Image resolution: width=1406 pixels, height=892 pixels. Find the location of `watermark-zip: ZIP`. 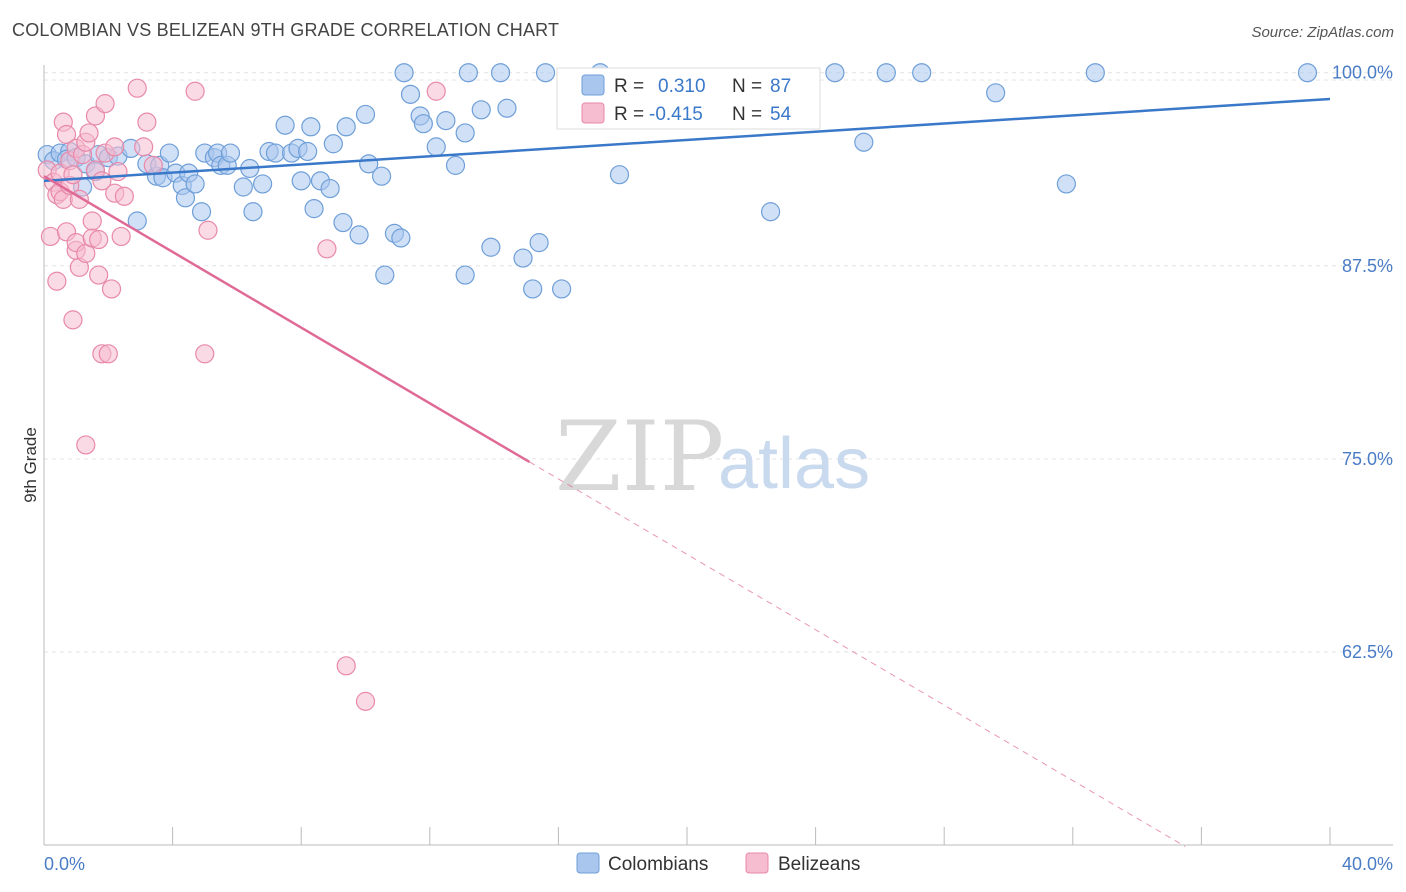

watermark-zip: ZIP is located at coordinates (639, 457).